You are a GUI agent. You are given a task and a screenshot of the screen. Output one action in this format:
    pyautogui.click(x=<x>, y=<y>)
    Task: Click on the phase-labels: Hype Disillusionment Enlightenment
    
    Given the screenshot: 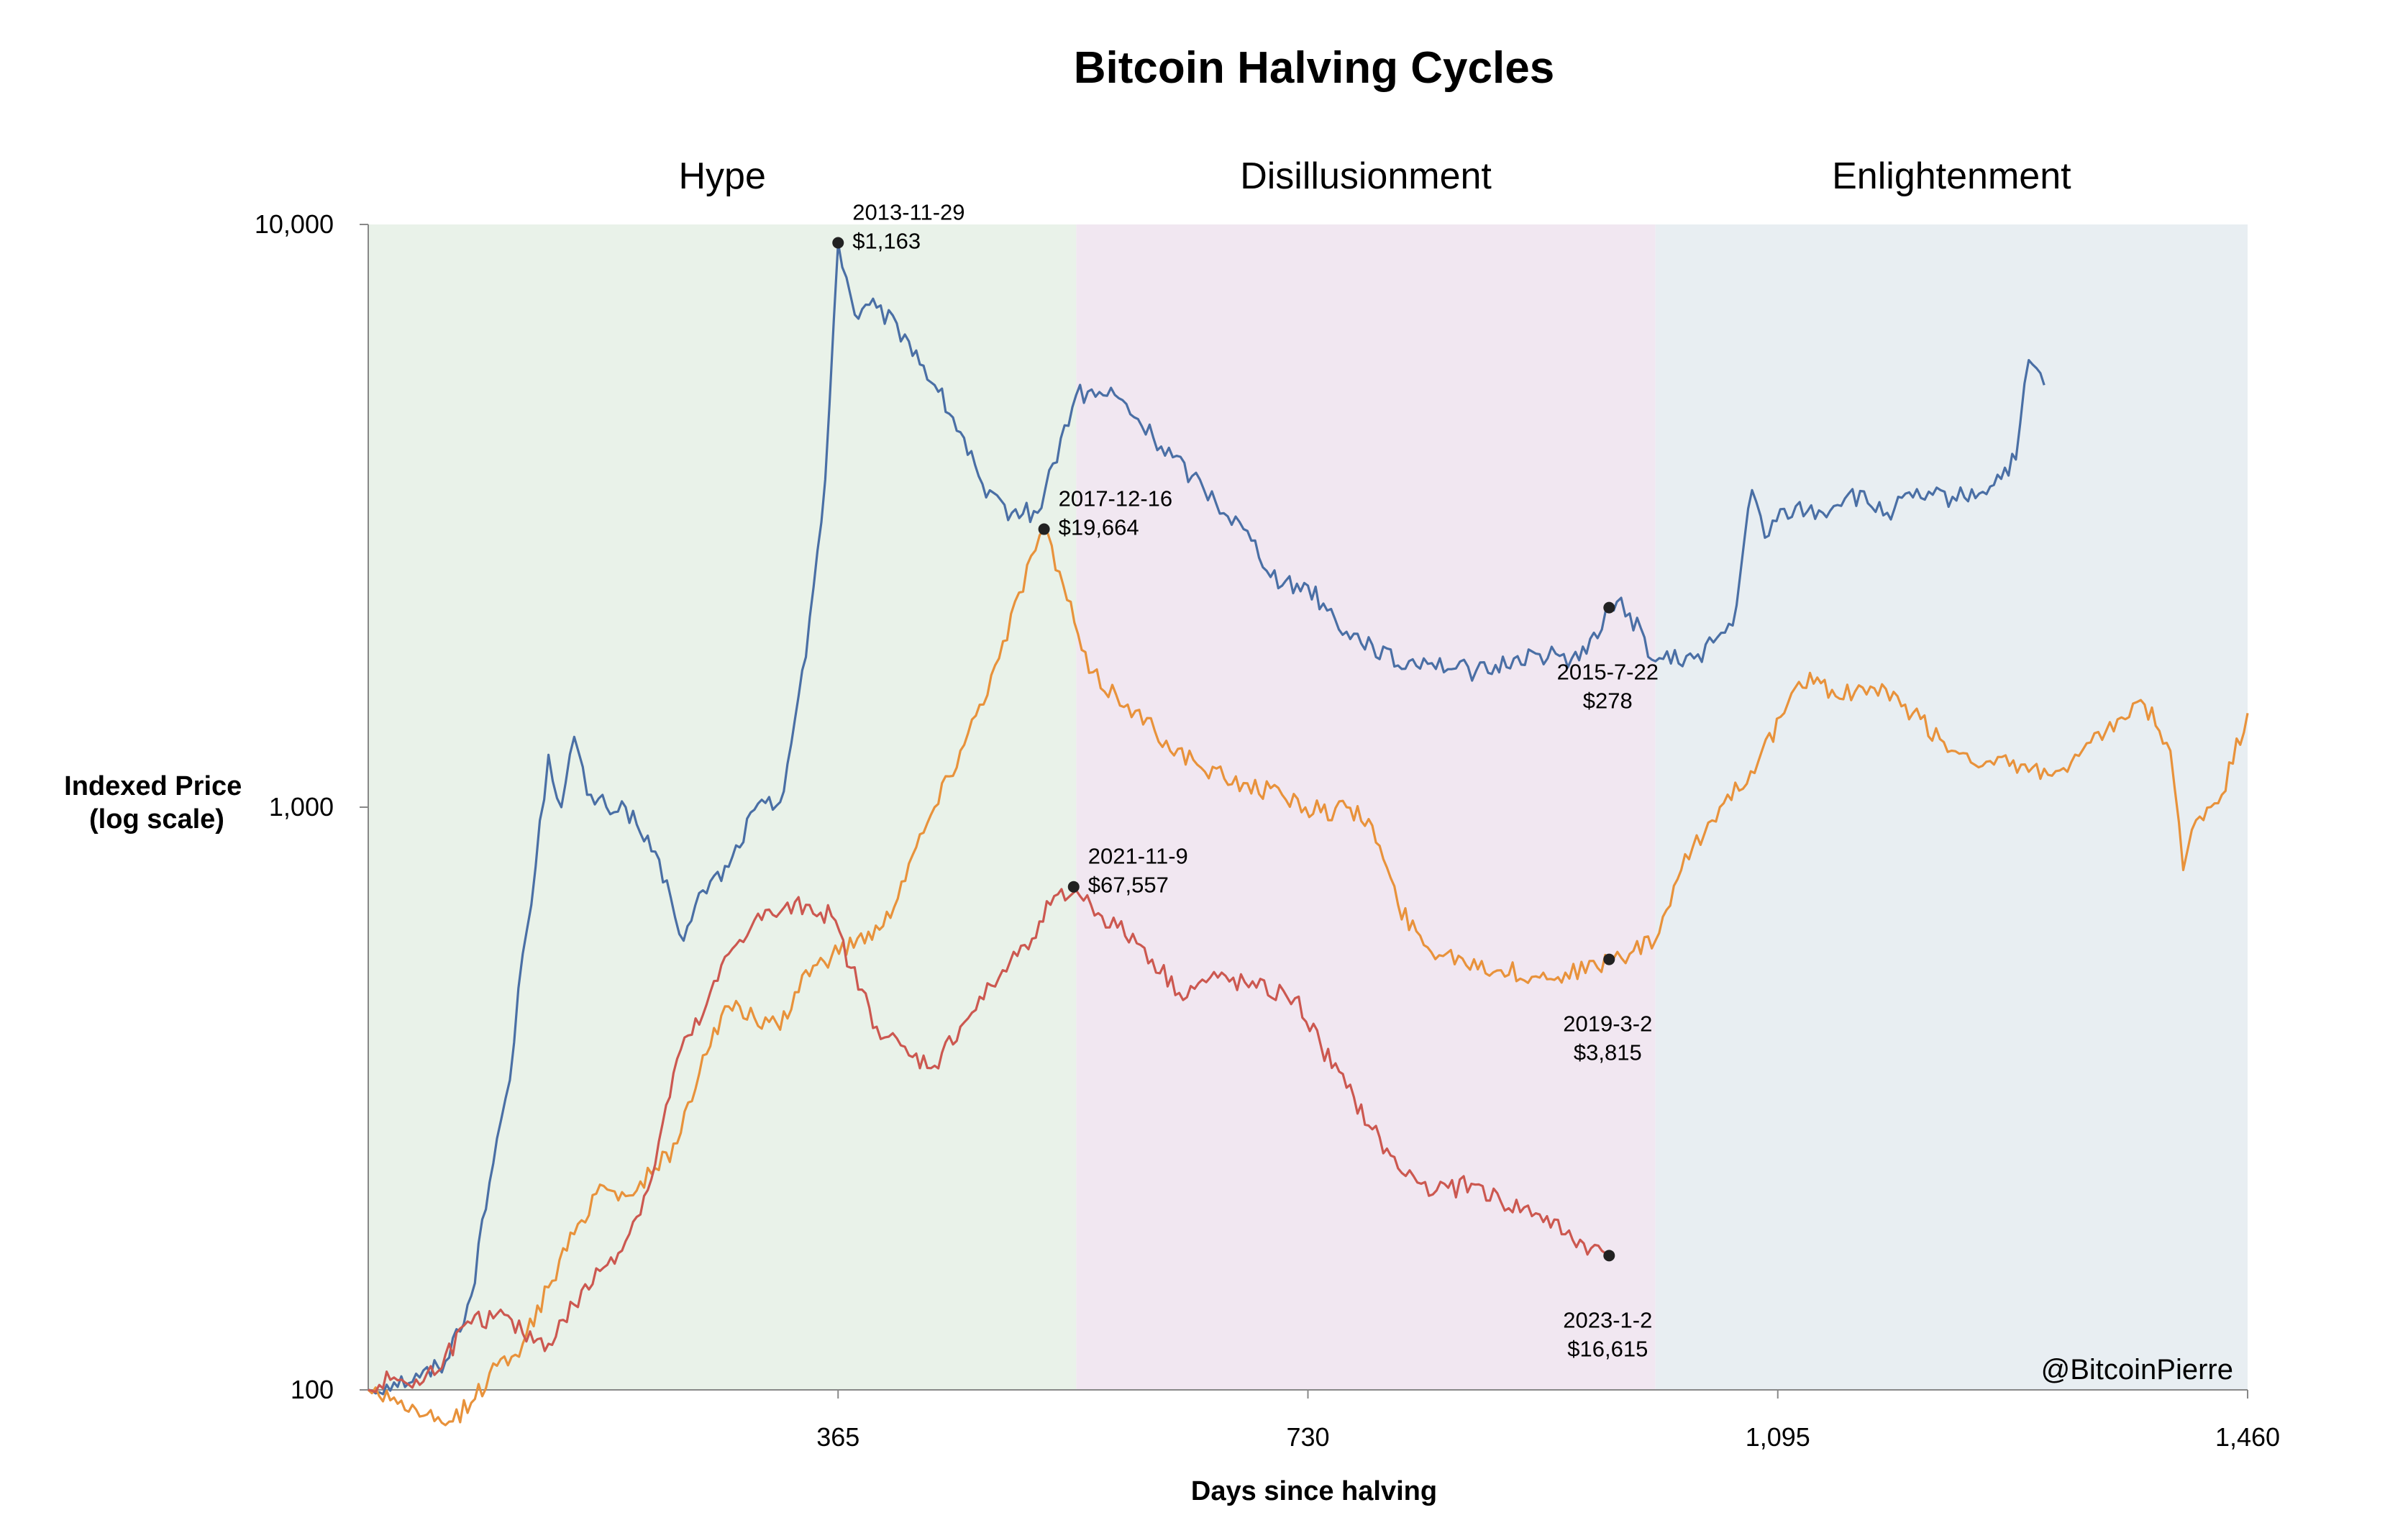 What is the action you would take?
    pyautogui.click(x=1374, y=176)
    